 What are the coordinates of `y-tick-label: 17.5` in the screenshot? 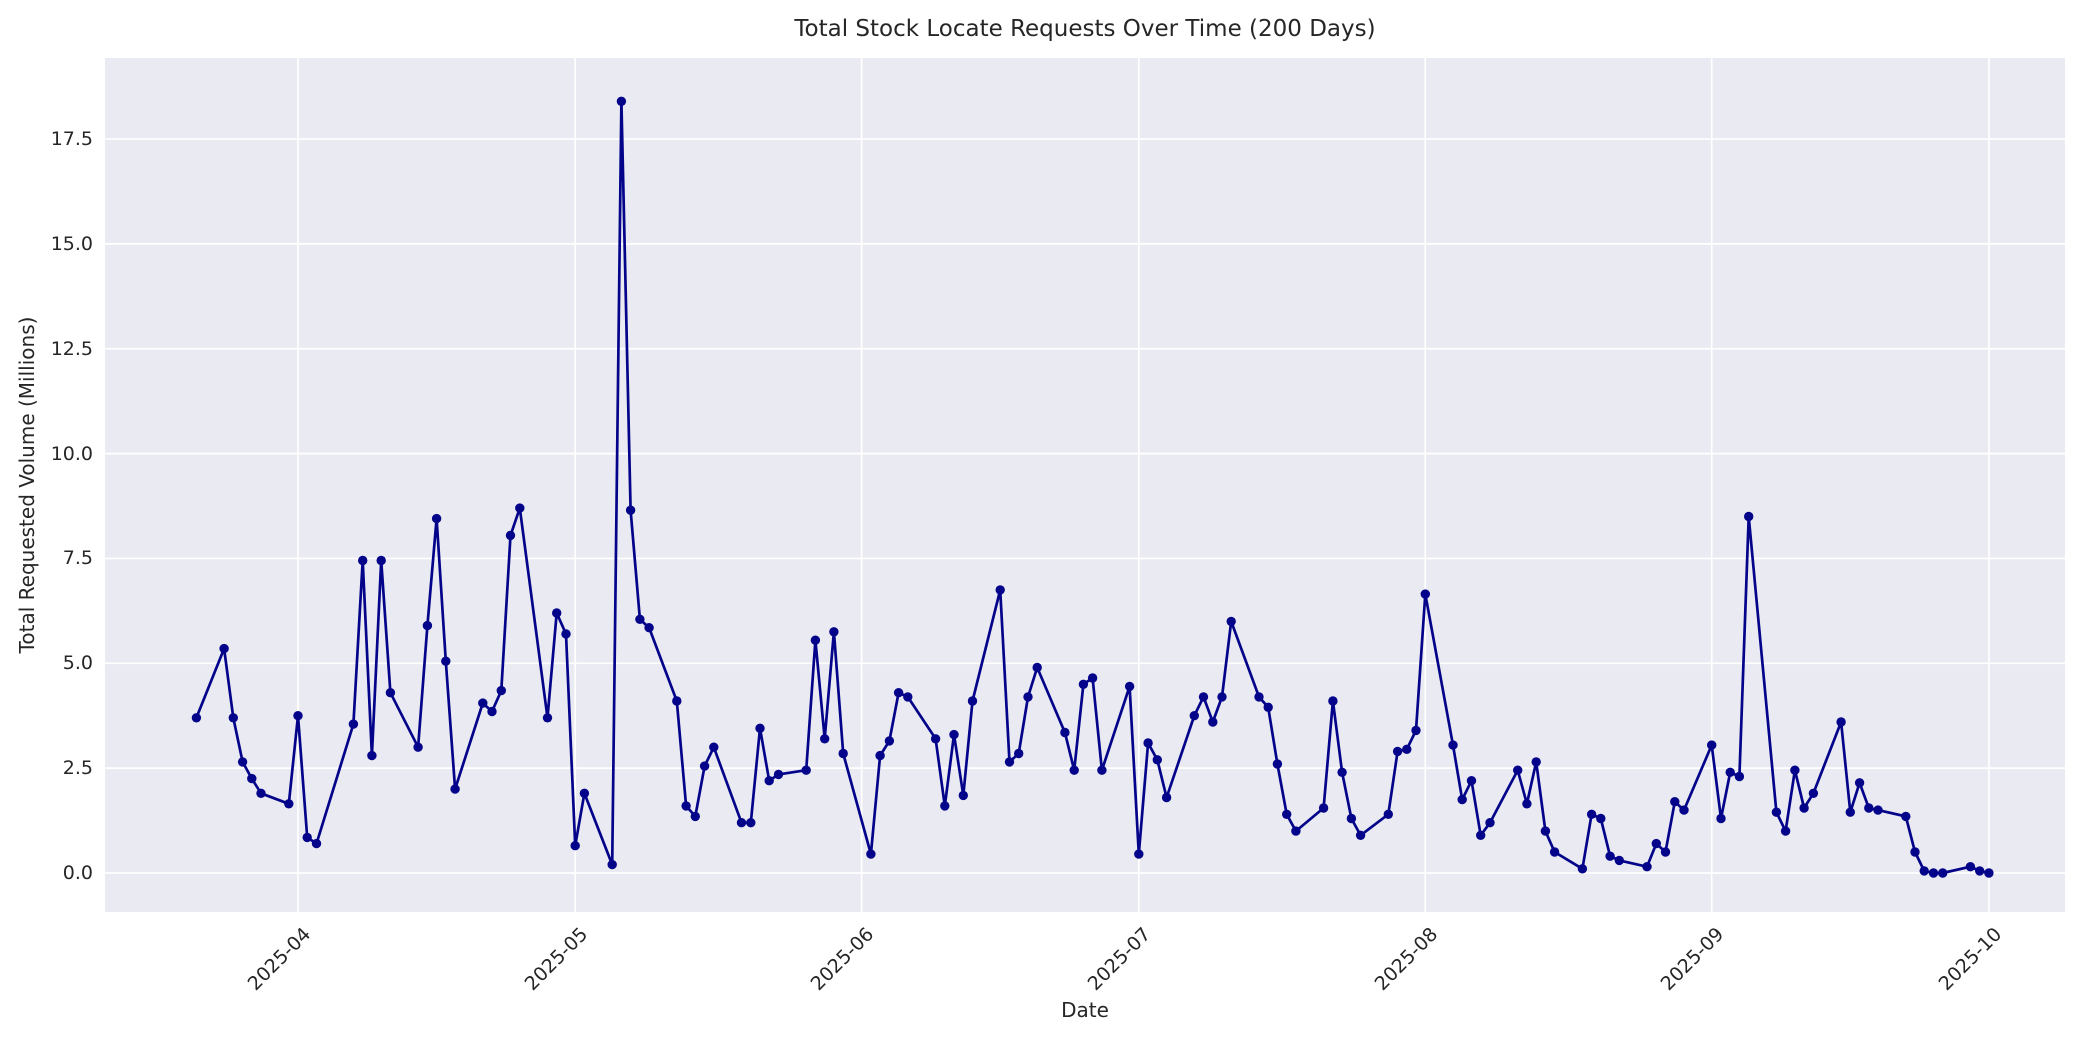 It's located at (71, 139).